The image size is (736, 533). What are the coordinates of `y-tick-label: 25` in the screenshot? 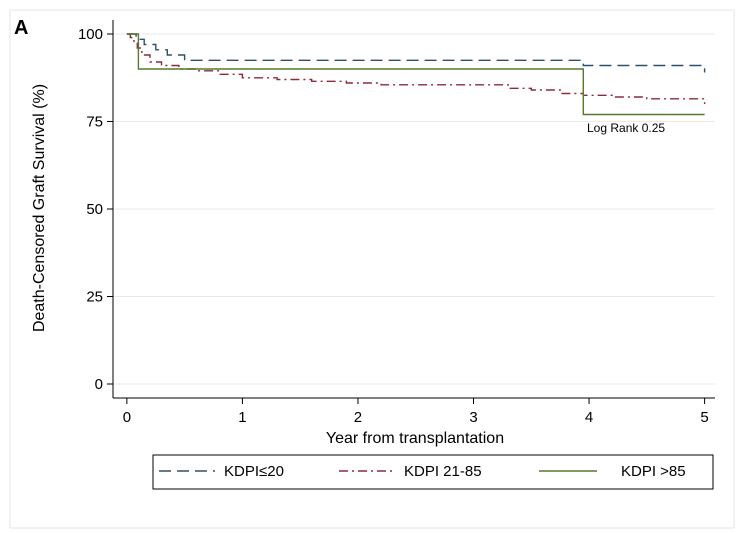 It's located at (94, 297).